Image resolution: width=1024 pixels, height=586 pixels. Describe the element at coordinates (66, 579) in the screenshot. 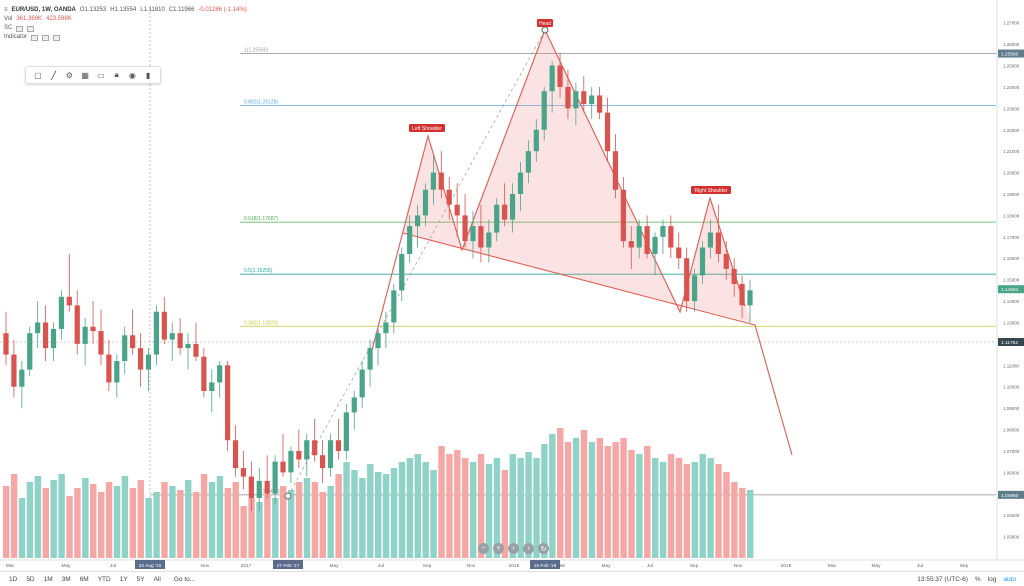

I see `tf-3m: 3M` at that location.